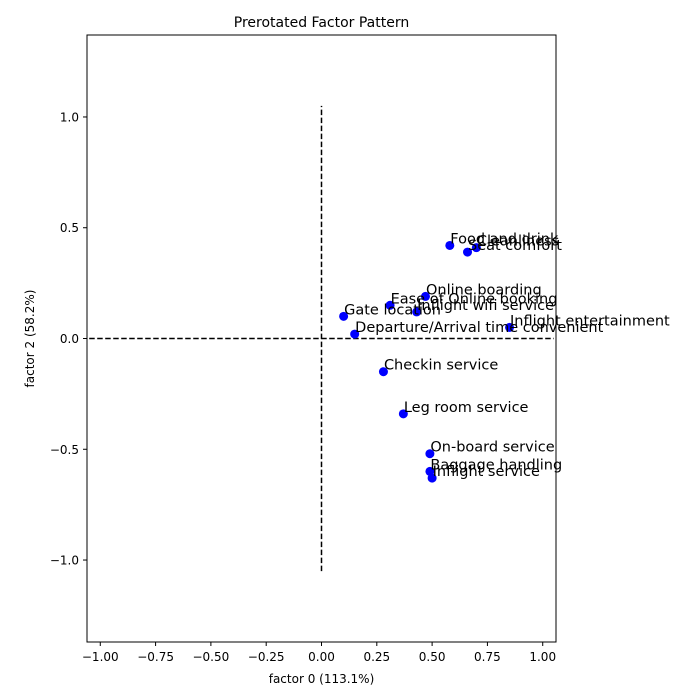  What do you see at coordinates (476, 248) in the screenshot?
I see `data-point-cleanliness` at bounding box center [476, 248].